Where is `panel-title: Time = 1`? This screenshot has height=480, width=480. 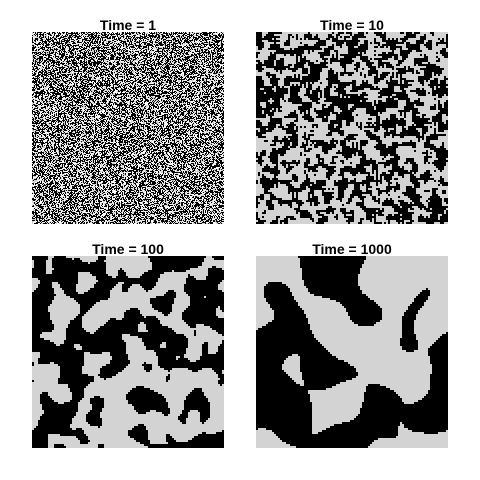 panel-title: Time = 1 is located at coordinates (128, 25).